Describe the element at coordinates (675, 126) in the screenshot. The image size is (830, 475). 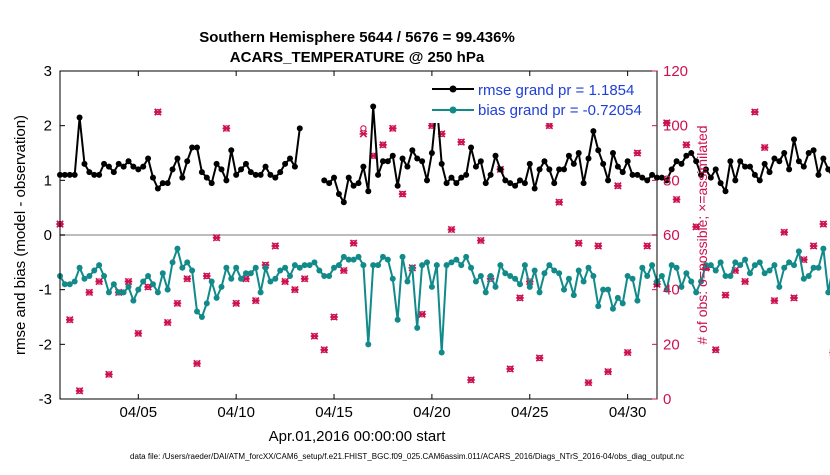
I see `y-tick-label-right: 100` at that location.